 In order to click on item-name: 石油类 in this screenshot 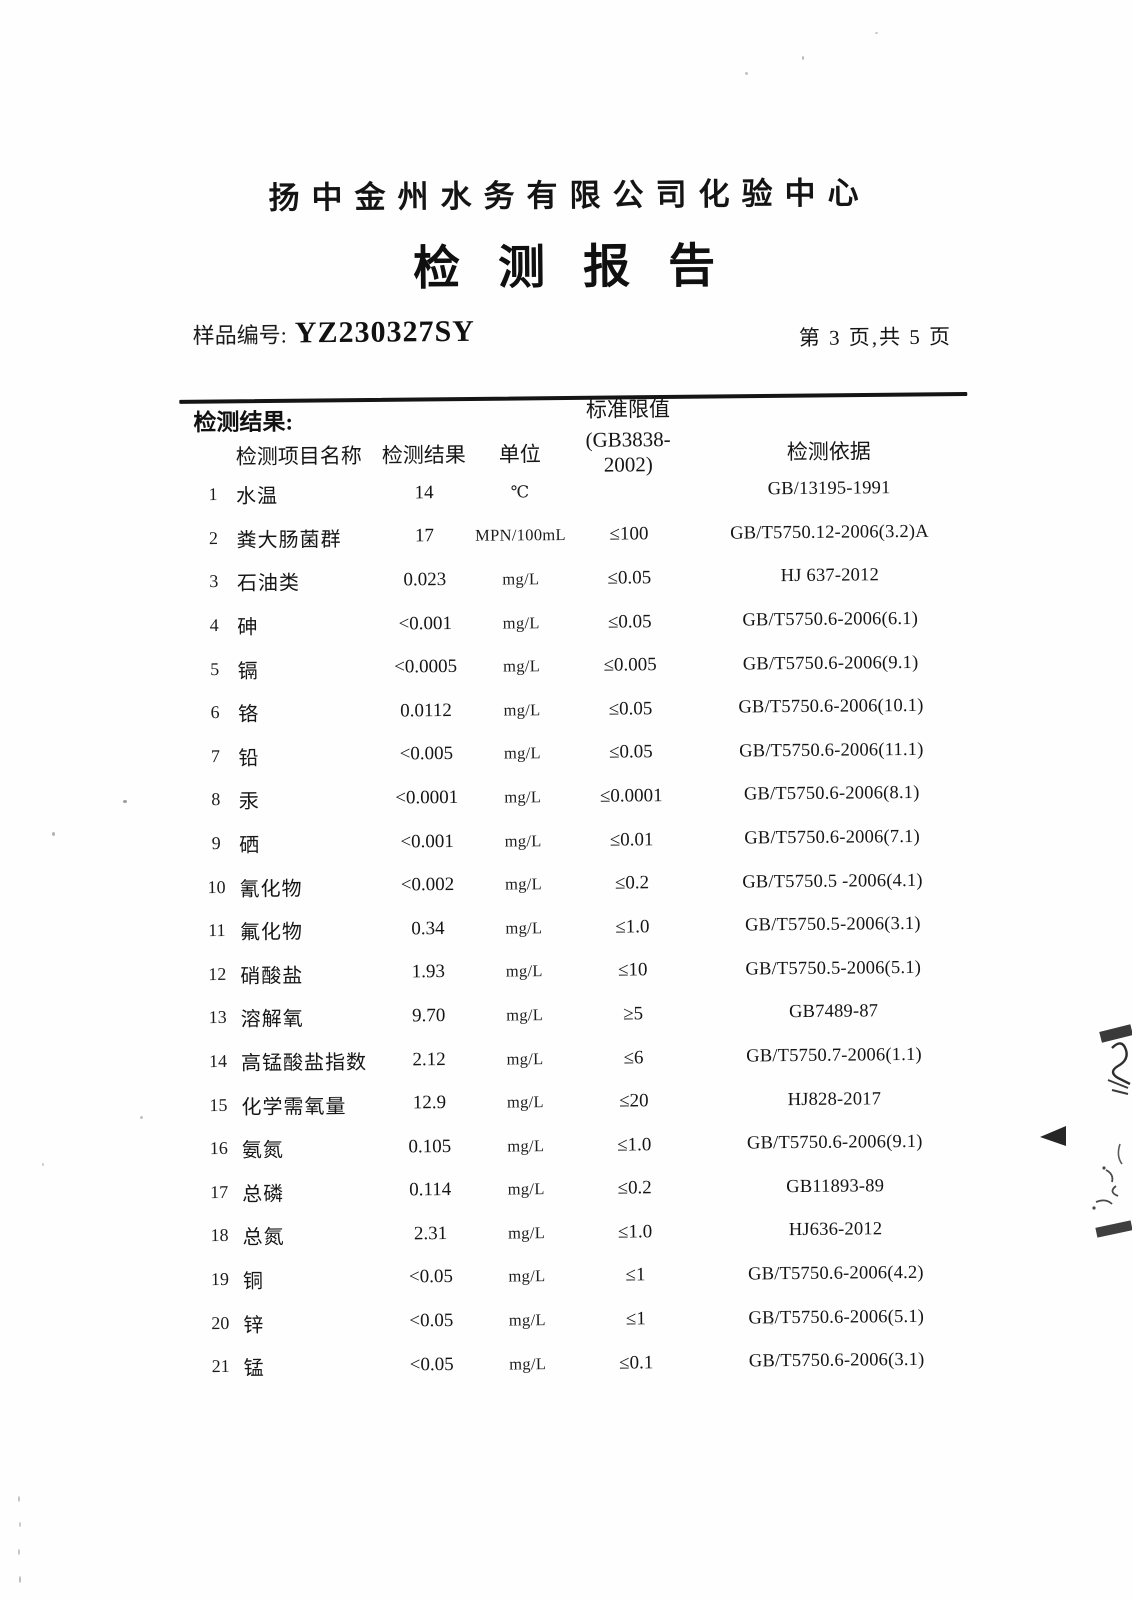, I will do `click(268, 584)`.